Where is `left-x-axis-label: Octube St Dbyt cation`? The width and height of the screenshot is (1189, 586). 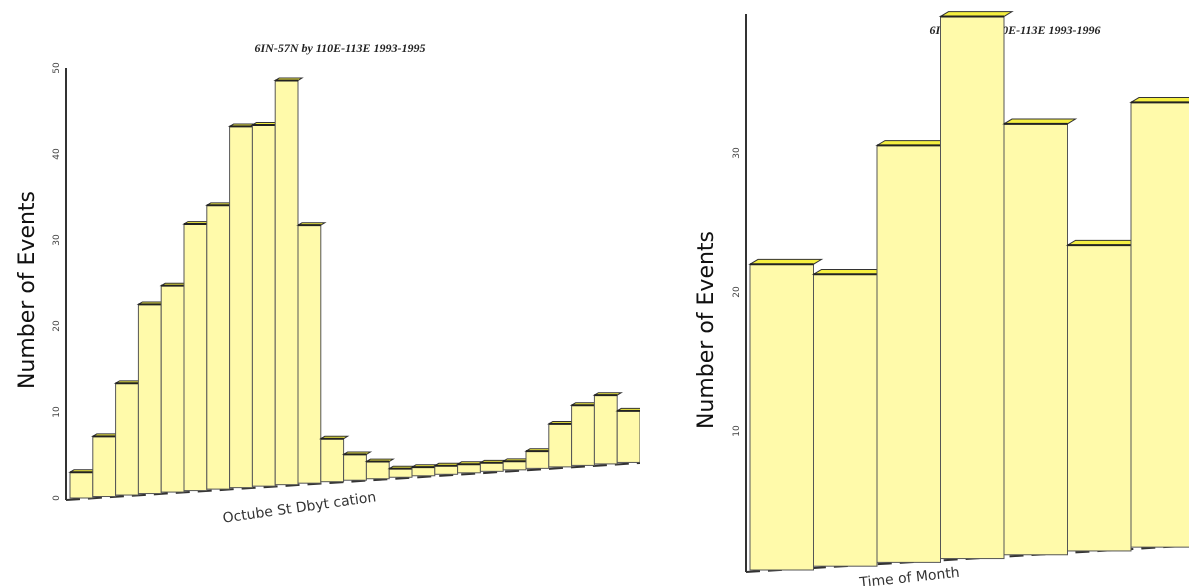
left-x-axis-label: Octube St Dbyt cation is located at coordinates (300, 507).